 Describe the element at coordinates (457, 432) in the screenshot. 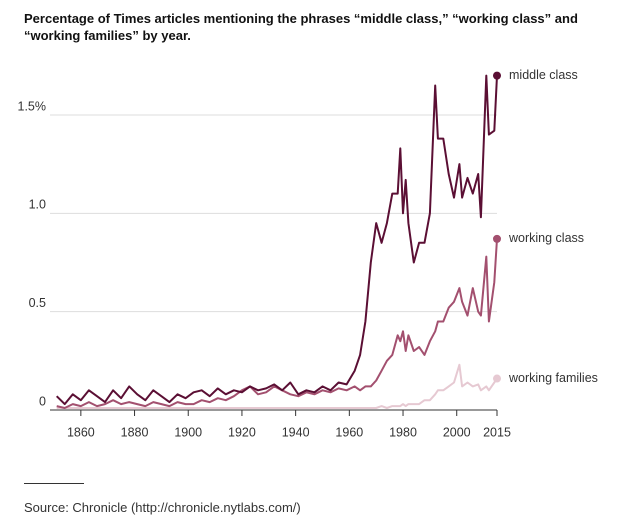

I see `x-tick-label: 2000` at that location.